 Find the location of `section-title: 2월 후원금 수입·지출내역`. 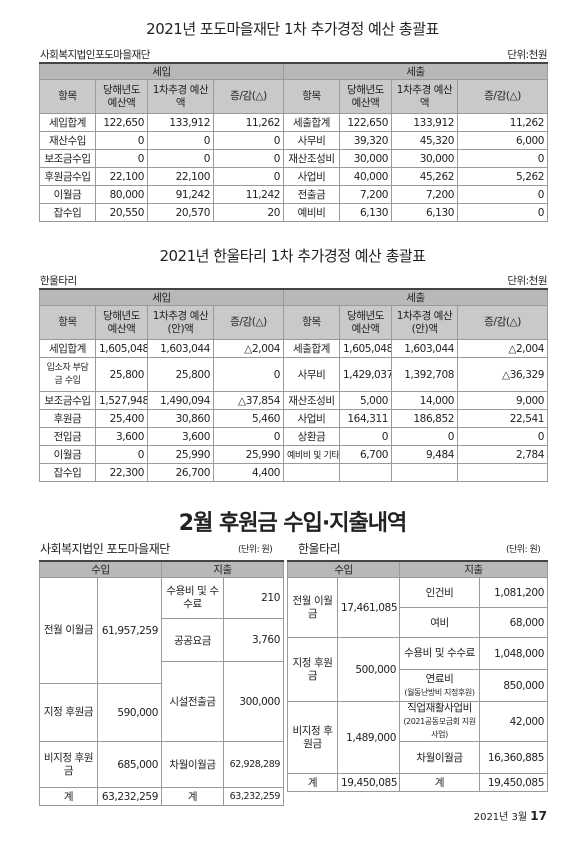

section-title: 2월 후원금 수입·지출내역 is located at coordinates (292, 523).